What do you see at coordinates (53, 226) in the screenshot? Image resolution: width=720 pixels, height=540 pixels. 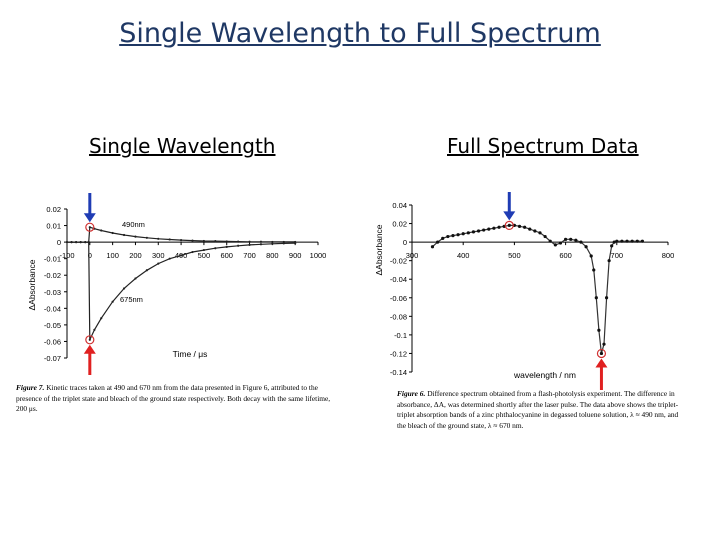 I see `y-tick-label: 0.01` at bounding box center [53, 226].